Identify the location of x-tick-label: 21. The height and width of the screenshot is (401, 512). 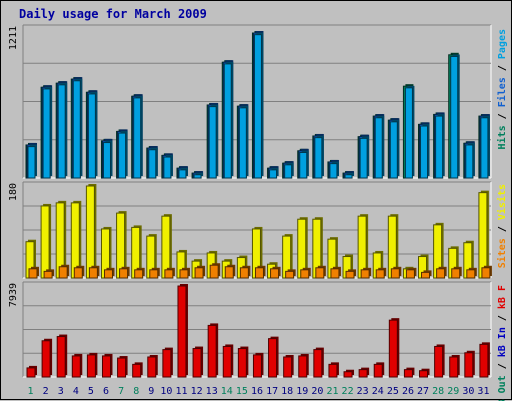
(332, 391).